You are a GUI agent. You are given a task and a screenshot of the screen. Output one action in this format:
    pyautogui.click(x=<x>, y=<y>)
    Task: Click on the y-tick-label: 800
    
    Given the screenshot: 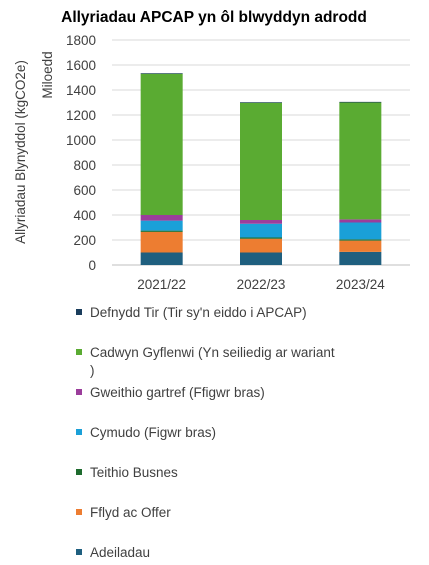 What is the action you would take?
    pyautogui.click(x=84, y=165)
    